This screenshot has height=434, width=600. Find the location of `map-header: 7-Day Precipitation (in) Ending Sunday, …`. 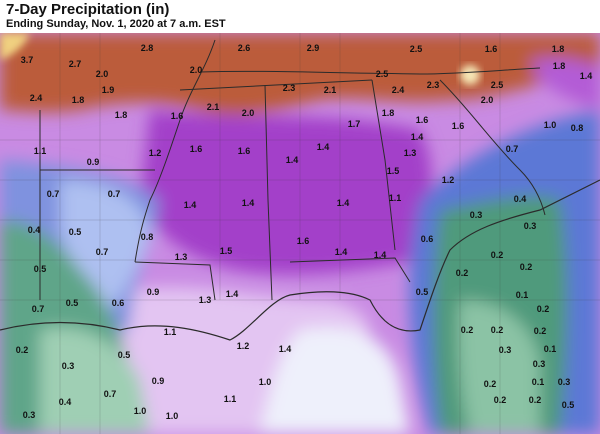

map-header: 7-Day Precipitation (in) Ending Sunday, … is located at coordinates (300, 16).